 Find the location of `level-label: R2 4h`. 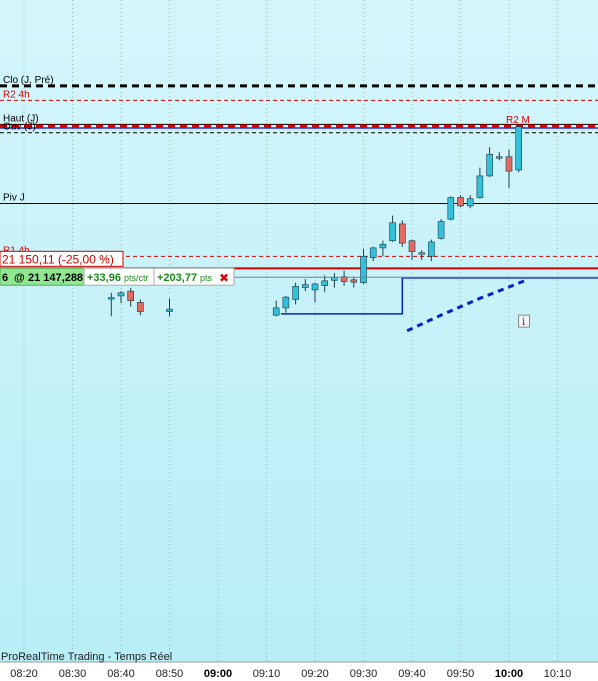

level-label: R2 4h is located at coordinates (16, 94).